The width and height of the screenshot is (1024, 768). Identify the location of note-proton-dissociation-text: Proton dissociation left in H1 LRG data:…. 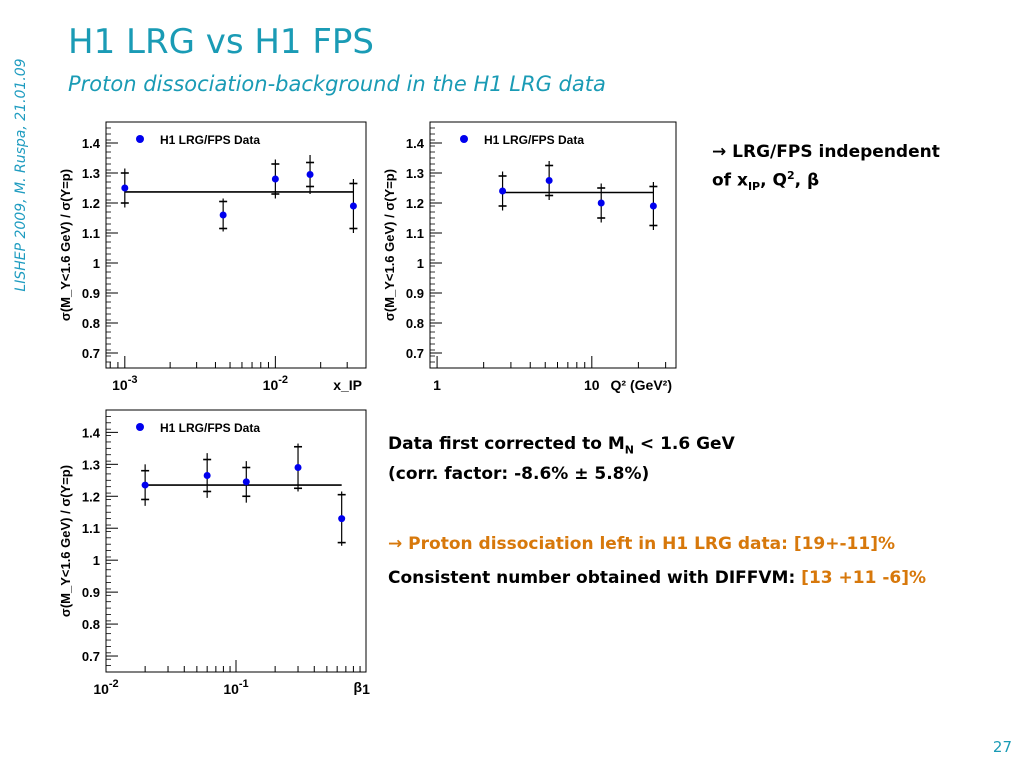
(652, 544).